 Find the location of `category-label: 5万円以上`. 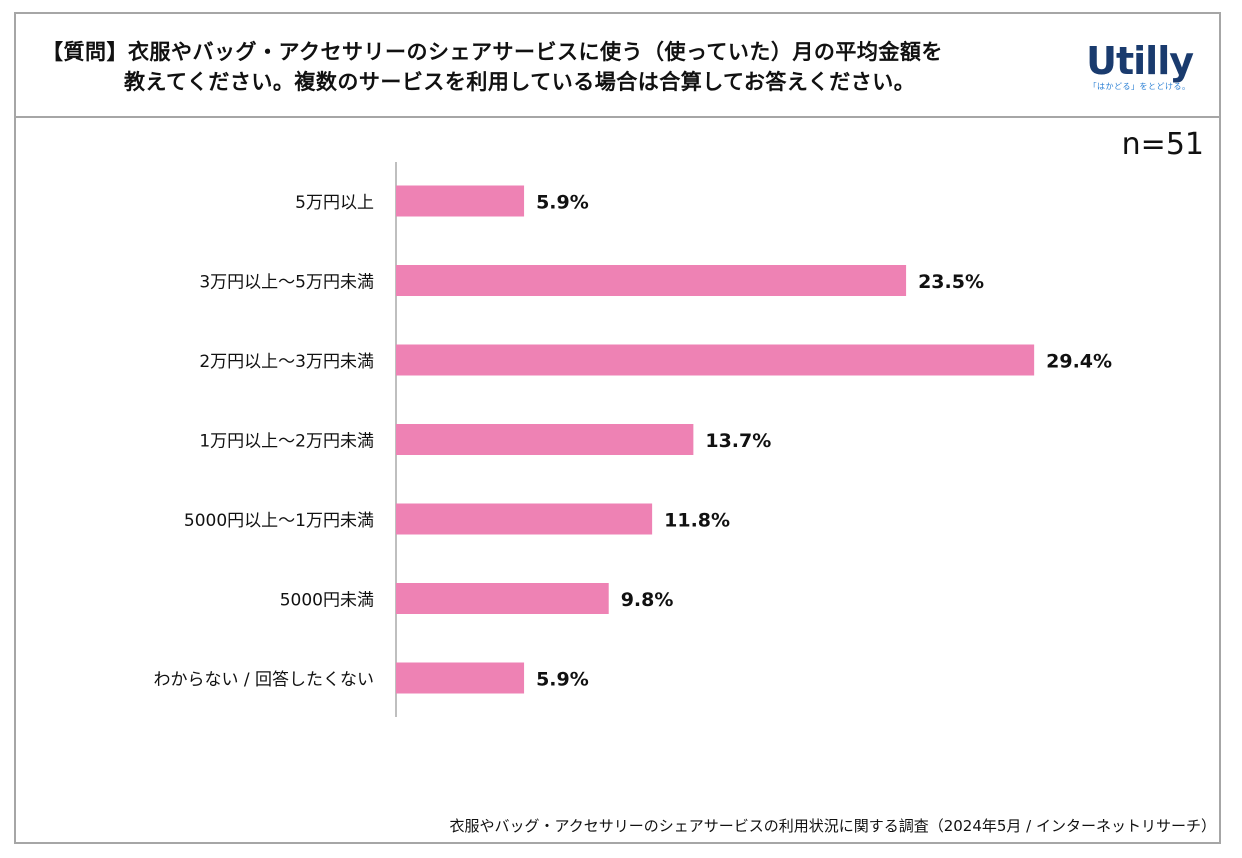

category-label: 5万円以上 is located at coordinates (334, 203).